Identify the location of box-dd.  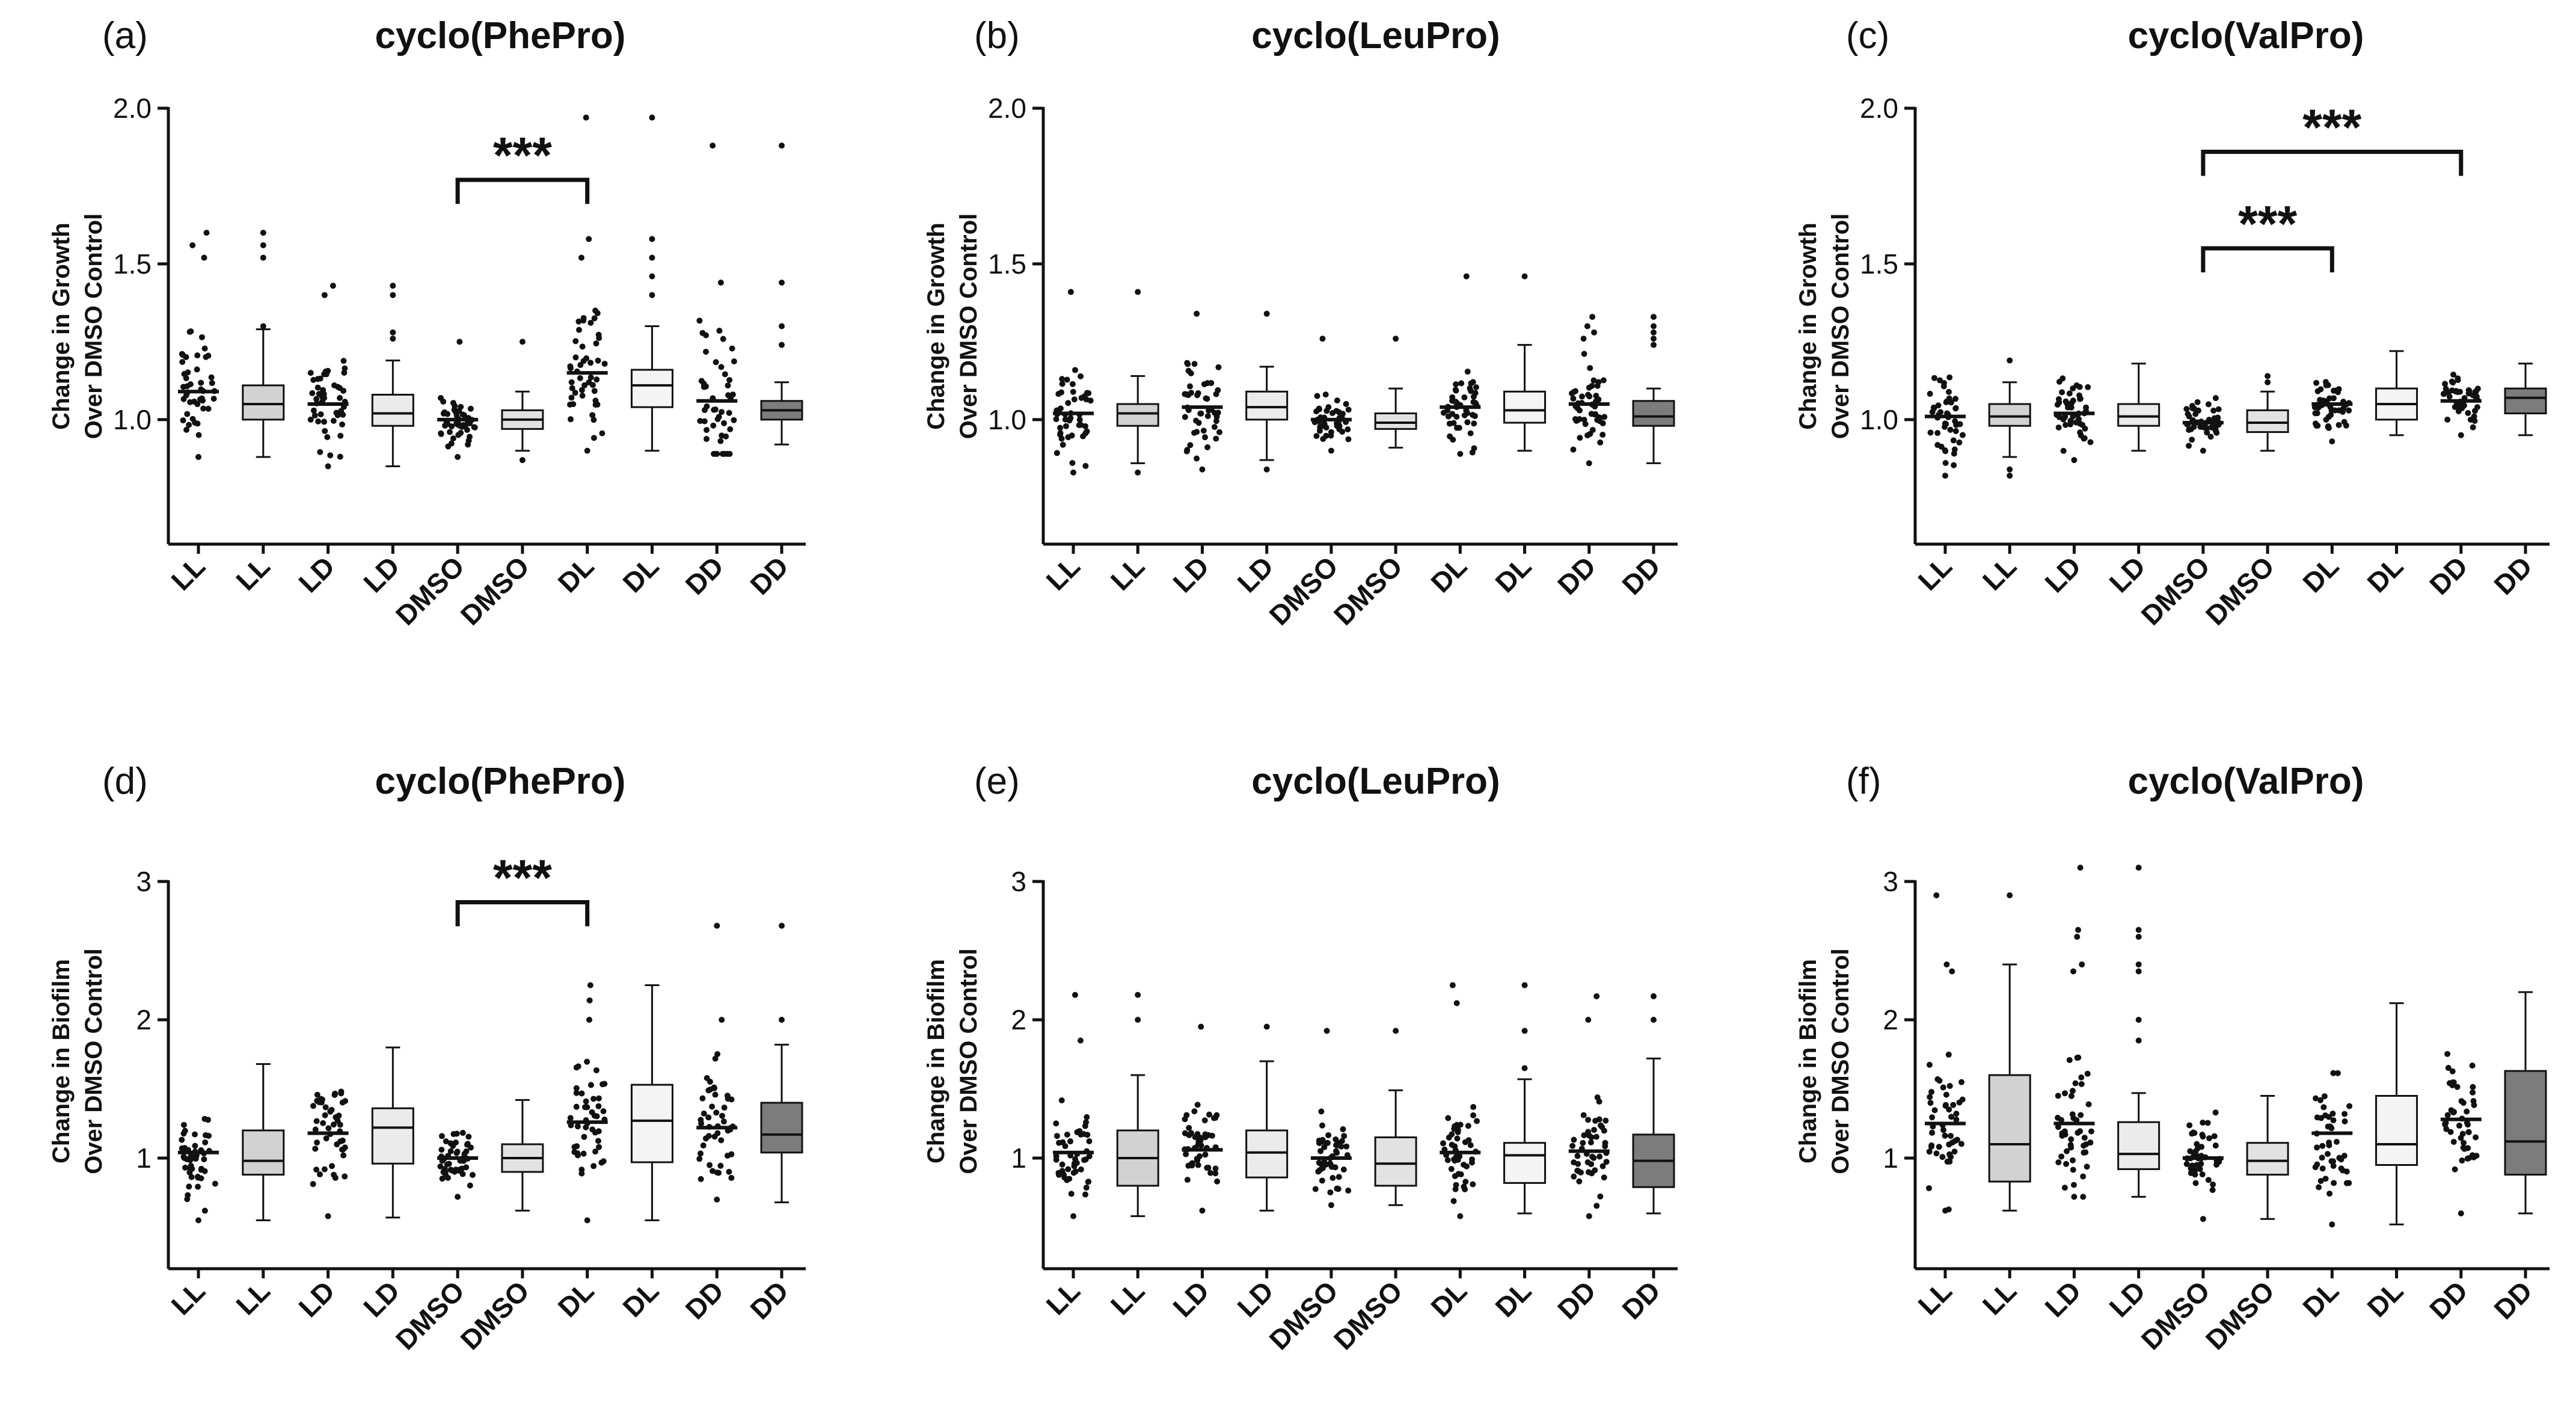
(2525, 1103).